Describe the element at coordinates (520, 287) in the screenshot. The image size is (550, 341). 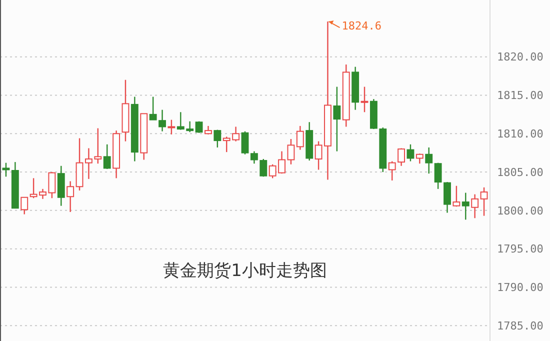
I see `y-tick-label: 1790.00` at that location.